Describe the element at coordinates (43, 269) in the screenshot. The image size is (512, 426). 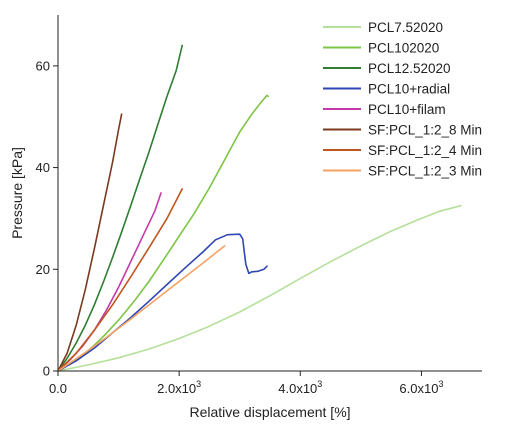
I see `y-tick-label: 20` at that location.